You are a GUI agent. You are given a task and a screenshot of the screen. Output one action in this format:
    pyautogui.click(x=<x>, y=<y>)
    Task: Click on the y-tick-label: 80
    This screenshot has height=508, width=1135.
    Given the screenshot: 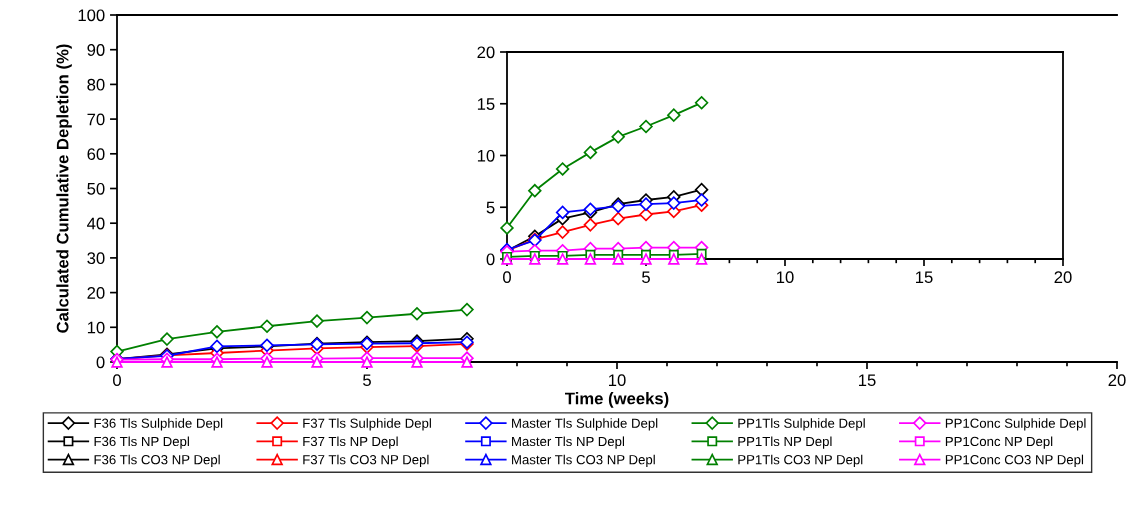 What is the action you would take?
    pyautogui.click(x=96, y=84)
    